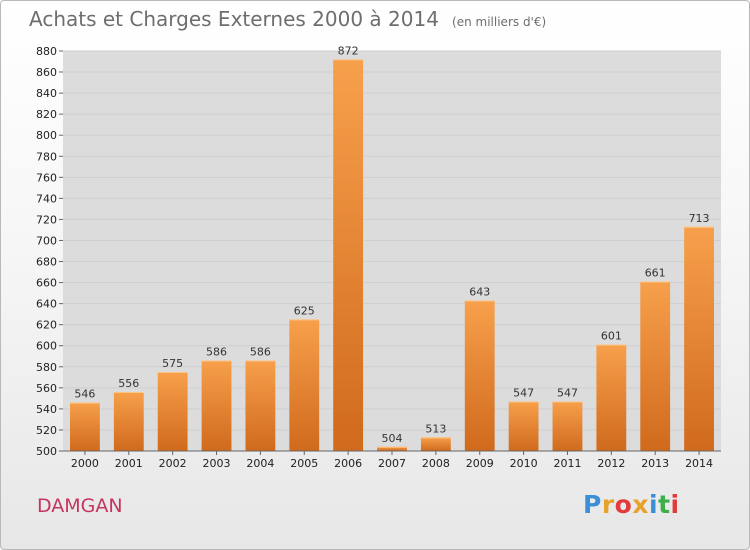  I want to click on x-tick-label: 2000, so click(85, 463).